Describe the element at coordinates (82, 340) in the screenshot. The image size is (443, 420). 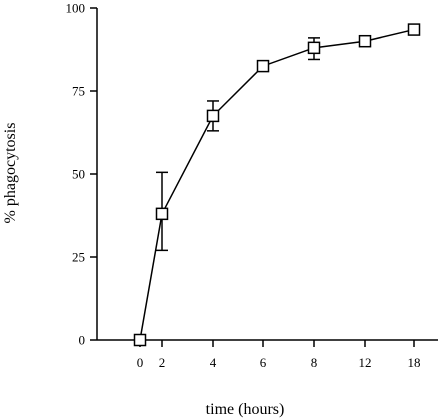
I see `y-tick-label-0: 0` at that location.